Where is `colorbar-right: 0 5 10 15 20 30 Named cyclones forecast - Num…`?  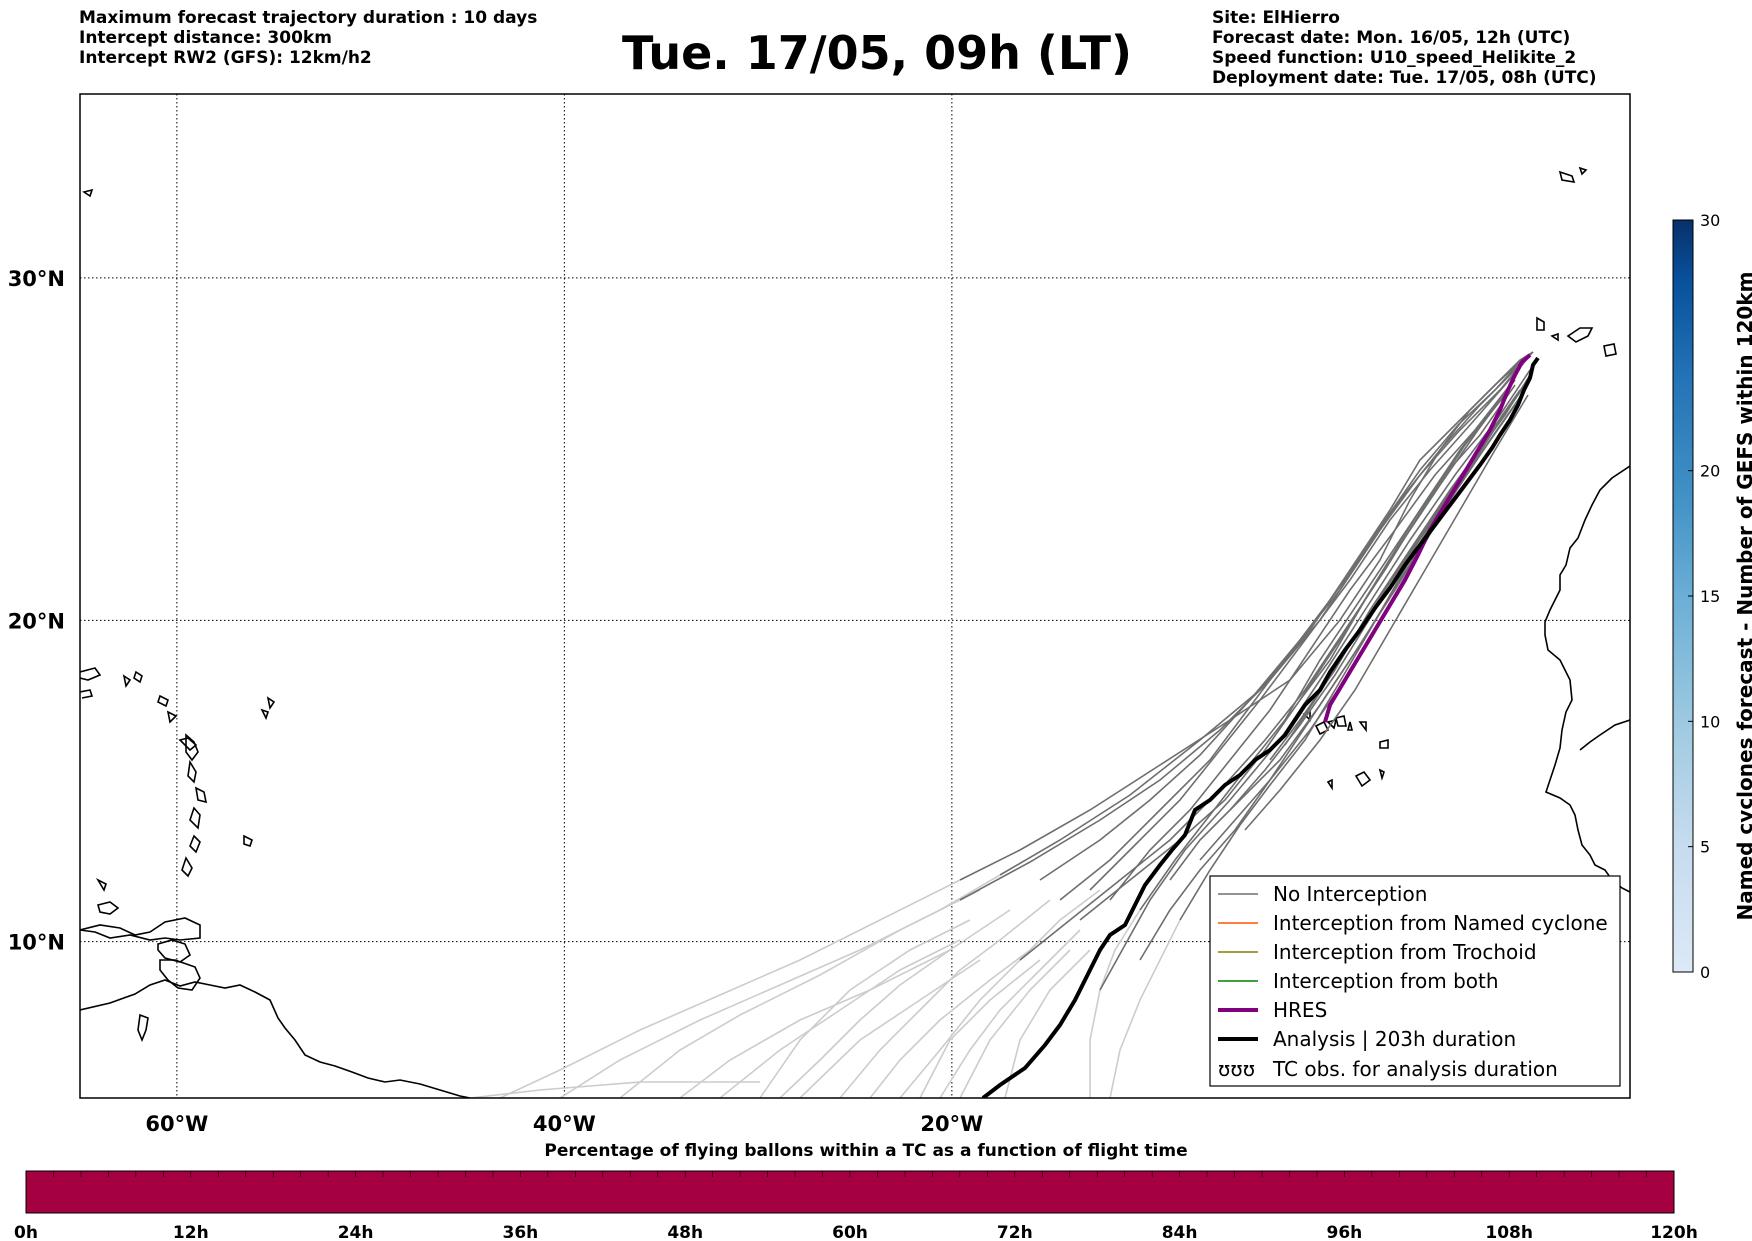 colorbar-right: 0 5 10 15 20 30 Named cyclones forecast - Num… is located at coordinates (1712, 596).